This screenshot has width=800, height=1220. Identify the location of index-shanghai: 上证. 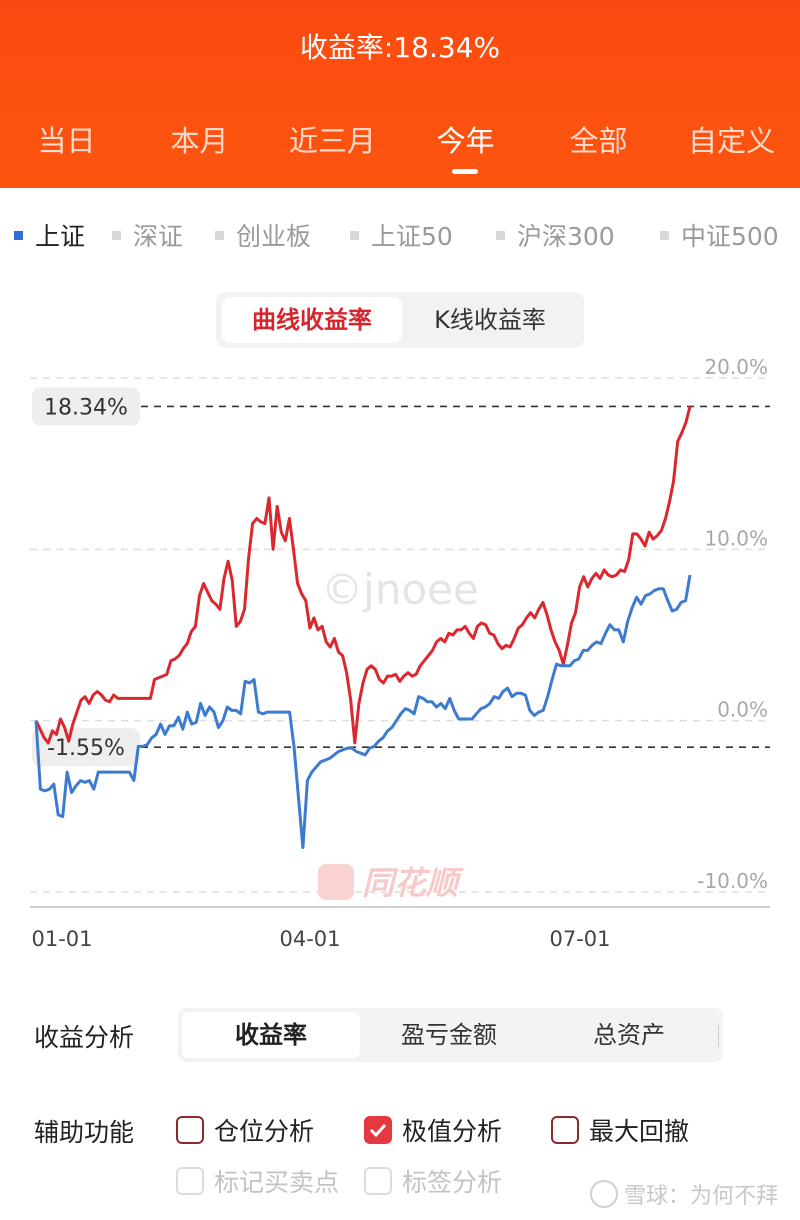
(49, 235).